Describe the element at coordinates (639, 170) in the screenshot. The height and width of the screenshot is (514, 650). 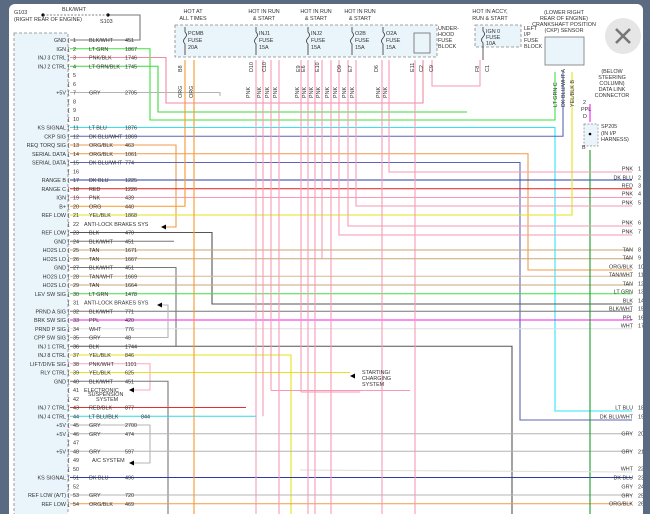
I see `right-pin-number: 1` at that location.